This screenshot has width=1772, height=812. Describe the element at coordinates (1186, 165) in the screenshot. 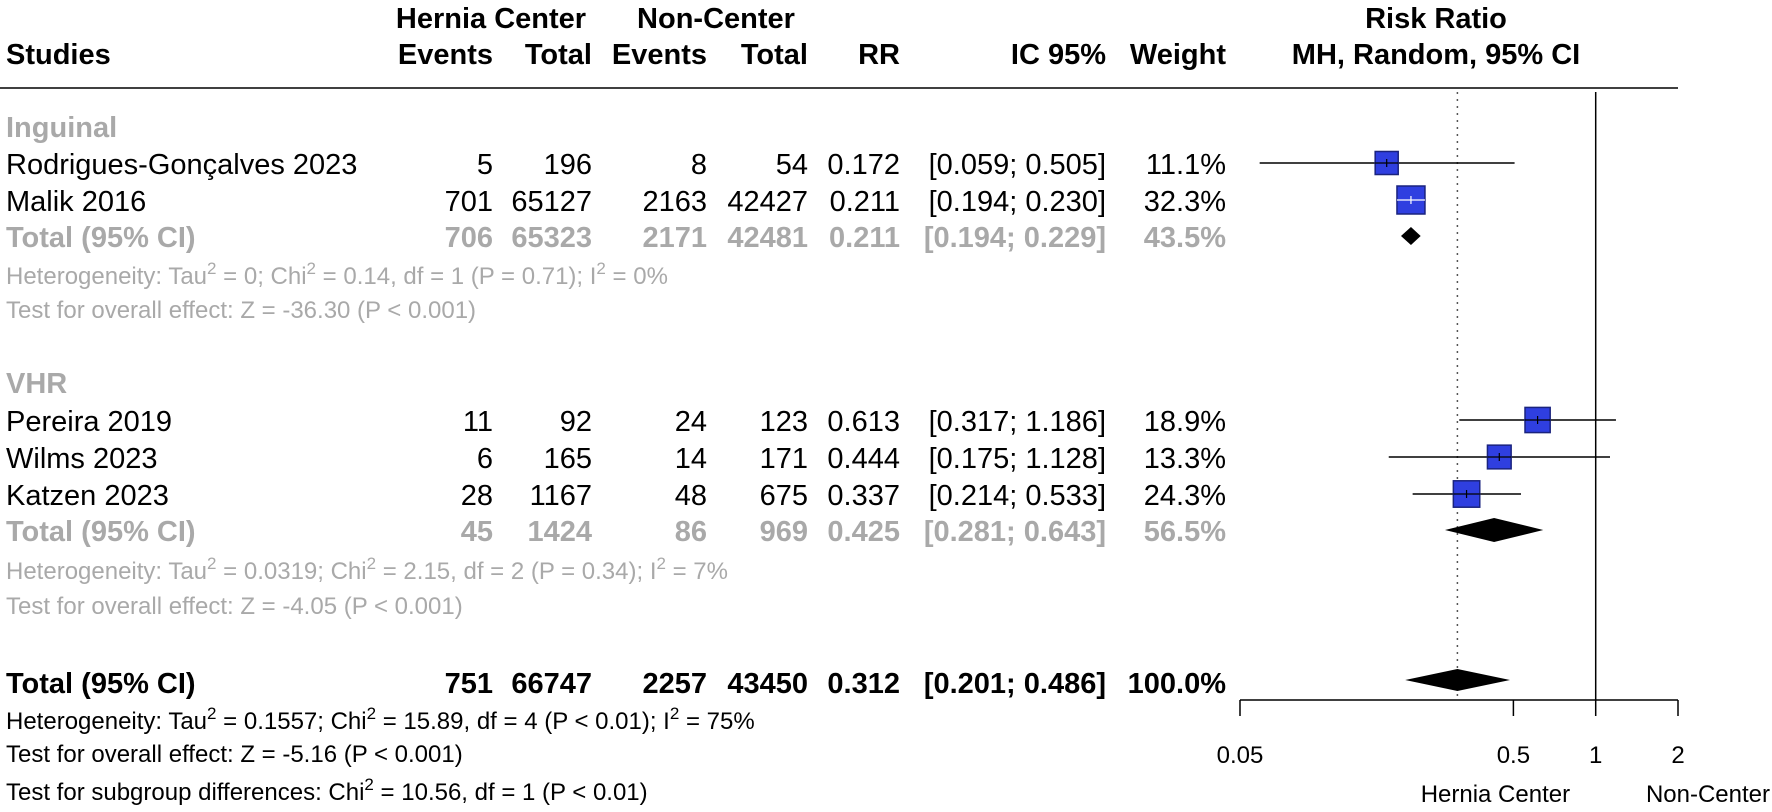

I see `weight: 11.1%` at that location.